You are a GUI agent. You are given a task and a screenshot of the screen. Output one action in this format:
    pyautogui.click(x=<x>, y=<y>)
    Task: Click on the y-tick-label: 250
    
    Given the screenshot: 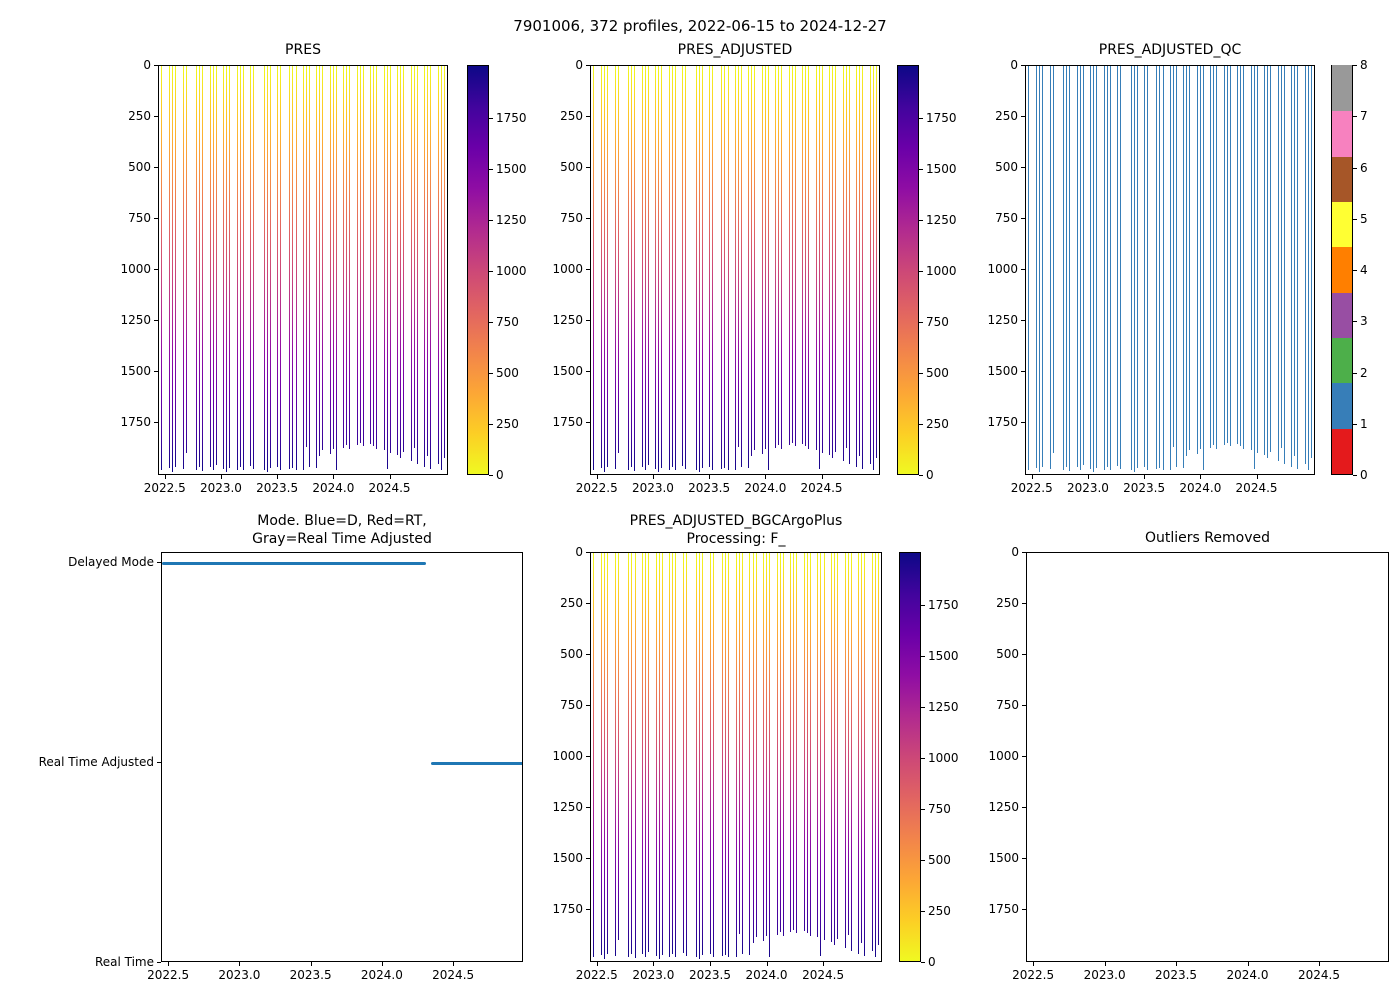 What is the action you would take?
    pyautogui.click(x=571, y=115)
    